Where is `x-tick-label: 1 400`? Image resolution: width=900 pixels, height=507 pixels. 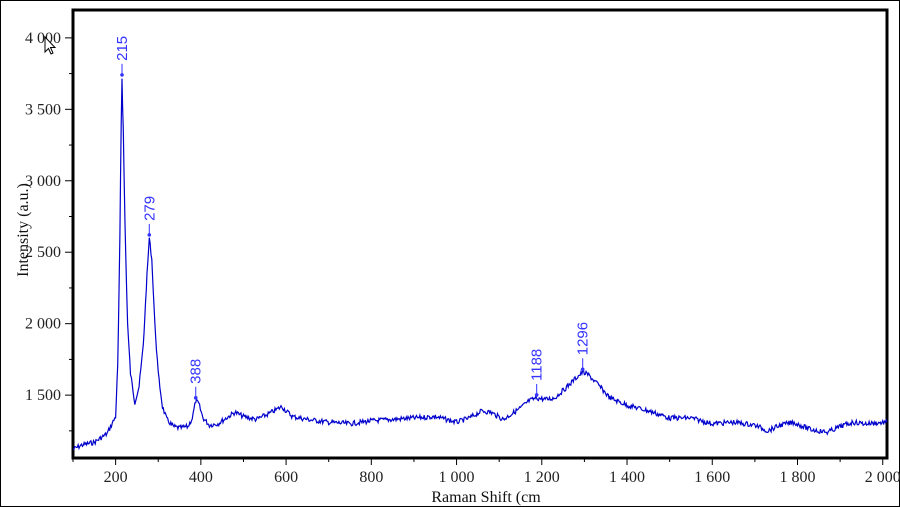 x-tick-label: 1 400 is located at coordinates (627, 477).